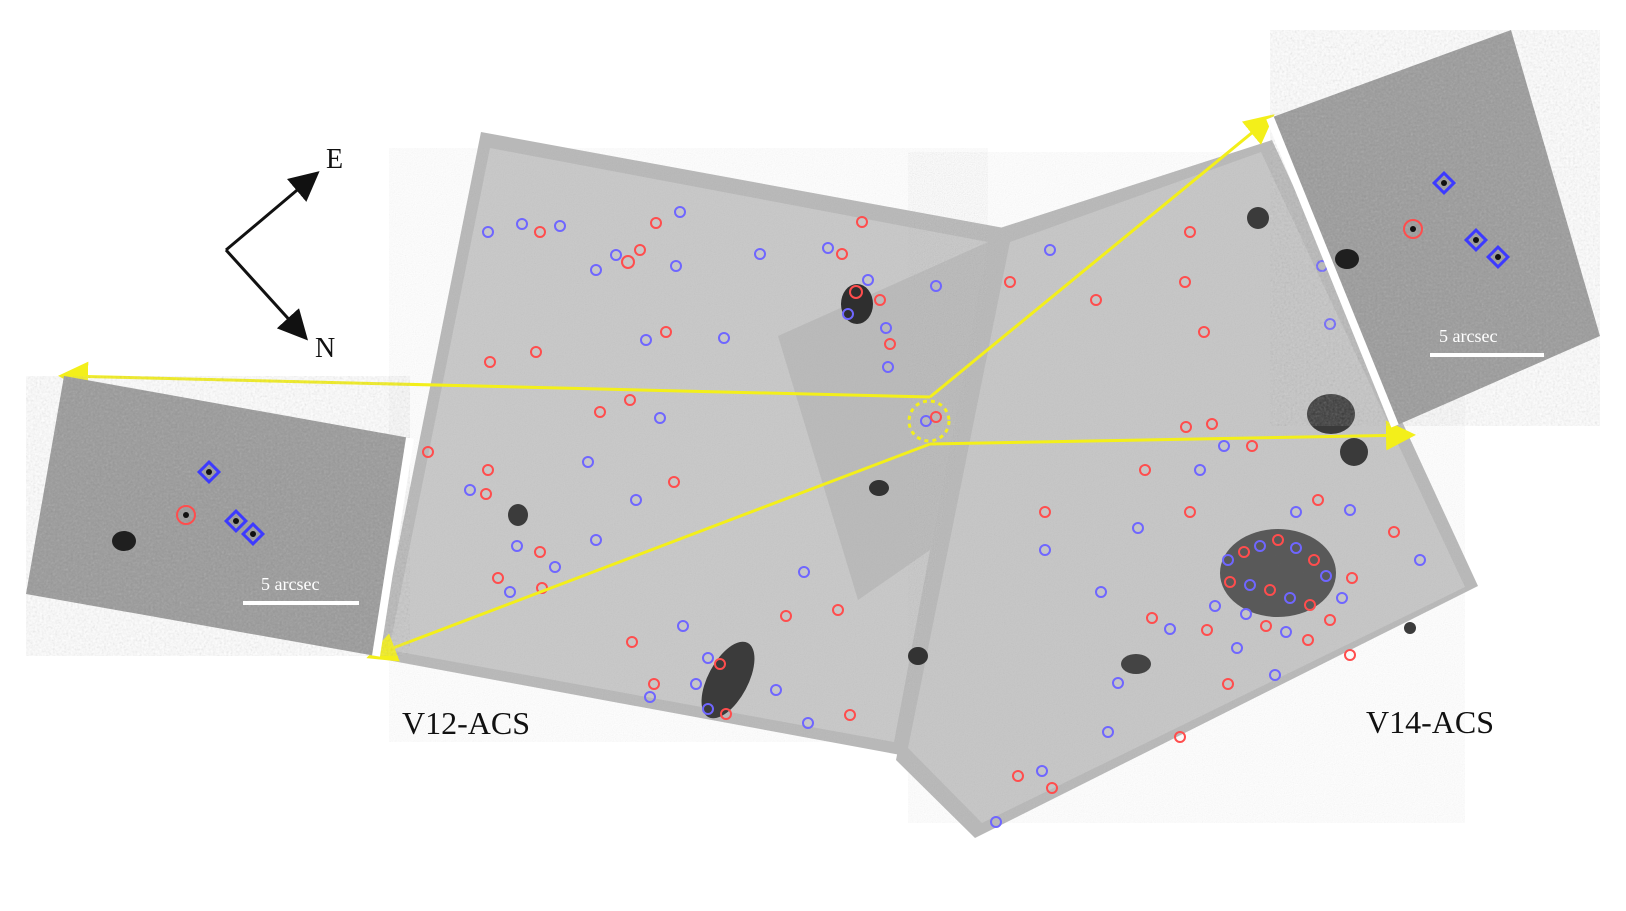  What do you see at coordinates (393, 547) in the screenshot?
I see `left-inset-separator` at bounding box center [393, 547].